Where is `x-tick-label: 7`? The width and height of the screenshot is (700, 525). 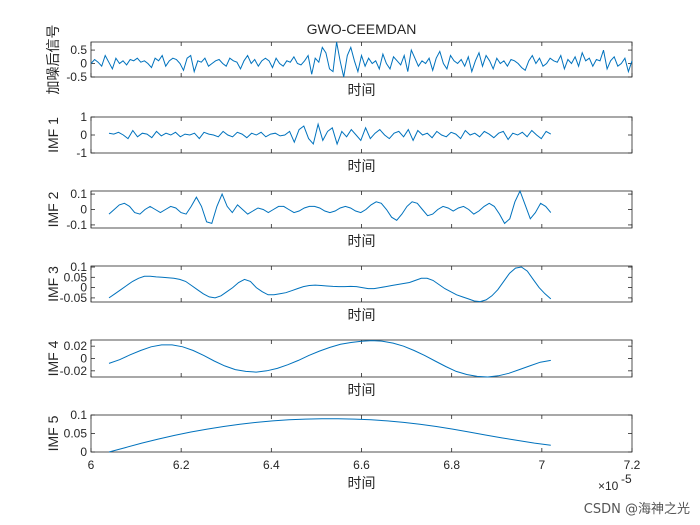
x-tick-label: 7 is located at coordinates (541, 465).